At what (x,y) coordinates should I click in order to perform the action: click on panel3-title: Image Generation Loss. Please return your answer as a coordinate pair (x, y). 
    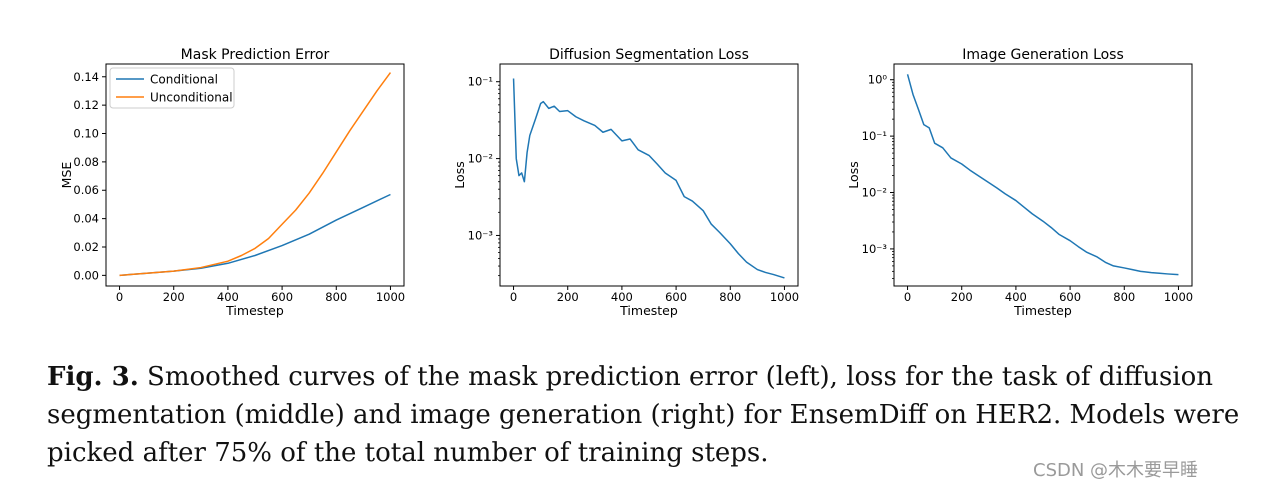
    Looking at the image, I should click on (1043, 55).